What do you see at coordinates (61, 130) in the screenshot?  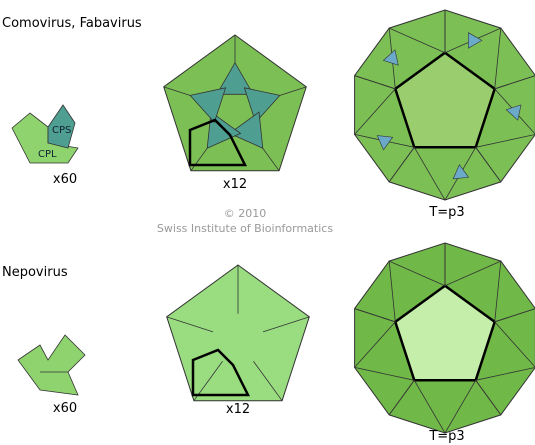 I see `cps-label: CPS` at bounding box center [61, 130].